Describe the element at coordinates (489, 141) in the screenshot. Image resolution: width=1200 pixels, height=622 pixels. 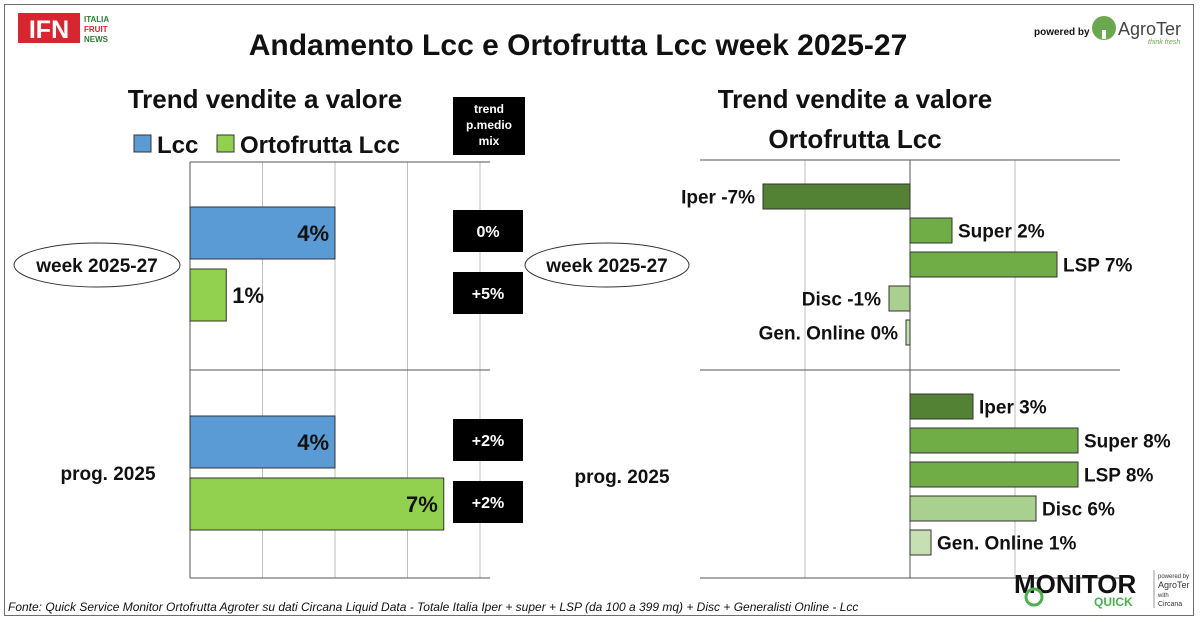
I see `mix-header-line-3: mix` at that location.